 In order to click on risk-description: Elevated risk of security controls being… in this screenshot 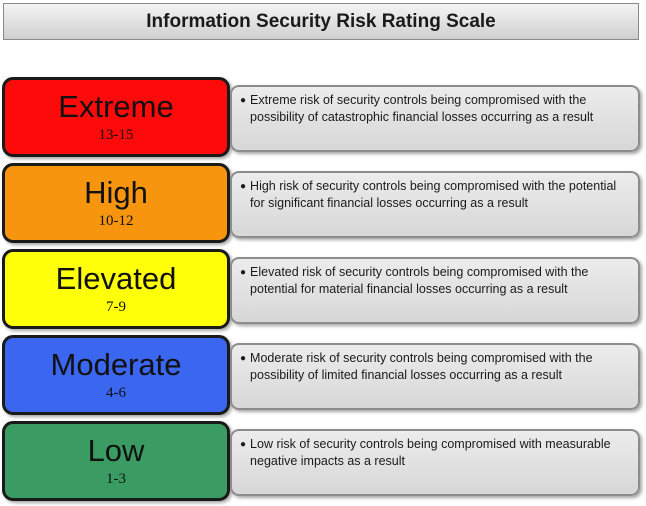, I will do `click(419, 280)`.